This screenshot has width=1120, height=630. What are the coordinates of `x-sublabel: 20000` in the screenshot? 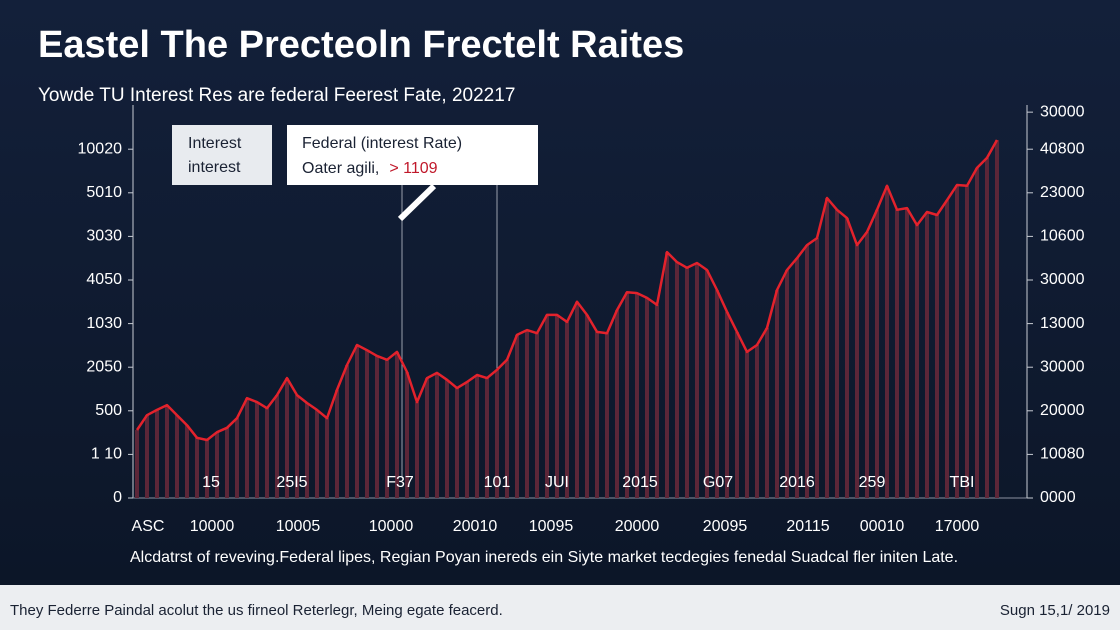 It's located at (637, 526).